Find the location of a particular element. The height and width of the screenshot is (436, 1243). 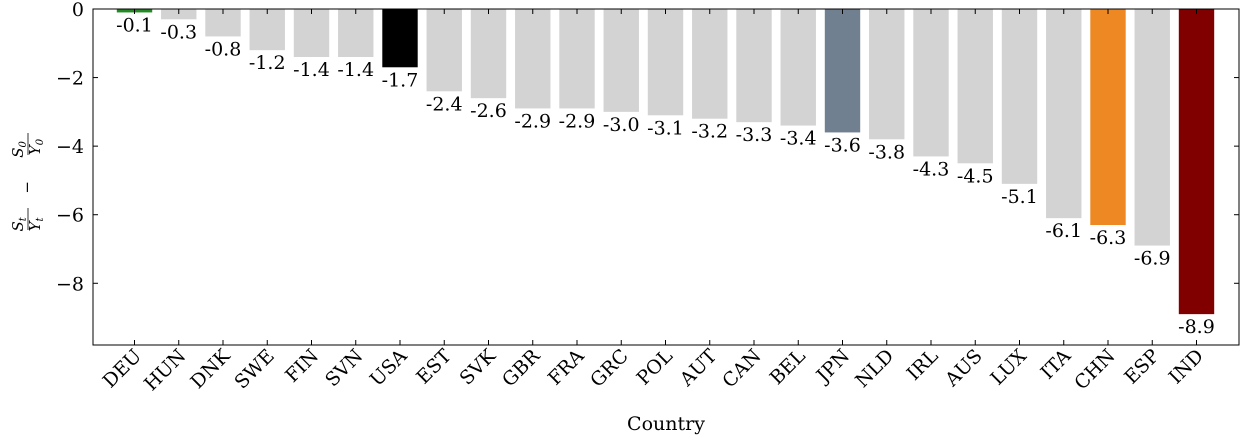

x-tick-label-fin: FIN is located at coordinates (302, 366).